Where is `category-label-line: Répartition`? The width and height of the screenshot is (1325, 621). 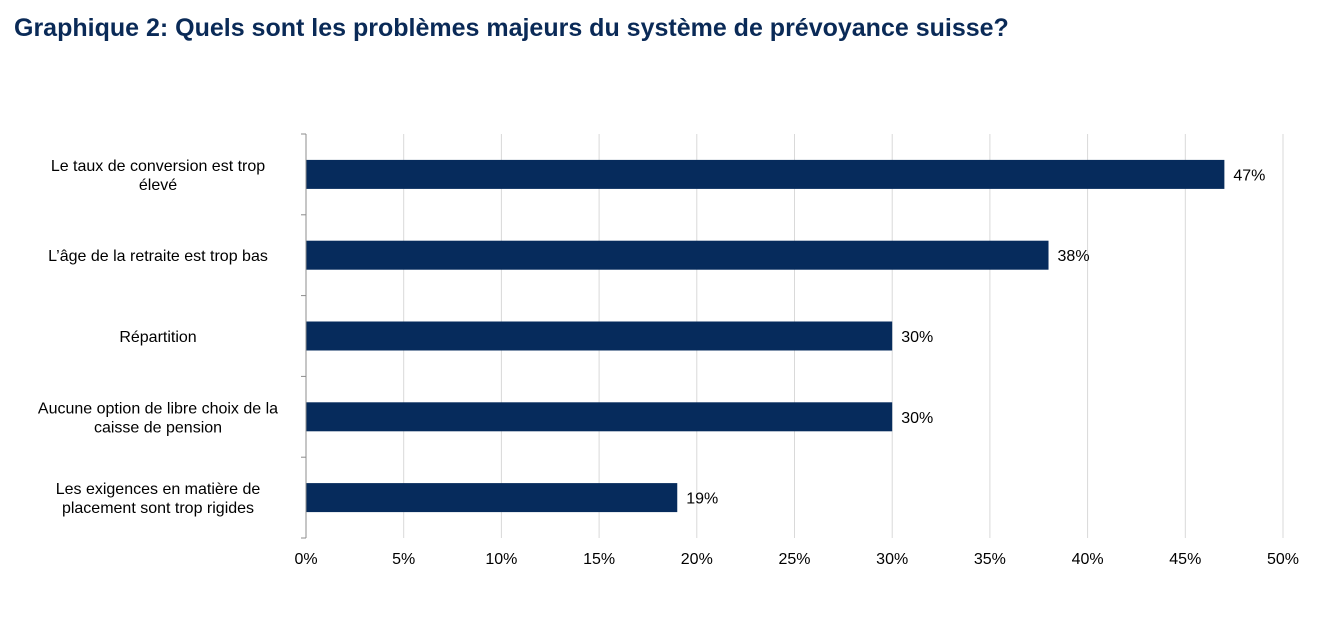
category-label-line: Répartition is located at coordinates (157, 337).